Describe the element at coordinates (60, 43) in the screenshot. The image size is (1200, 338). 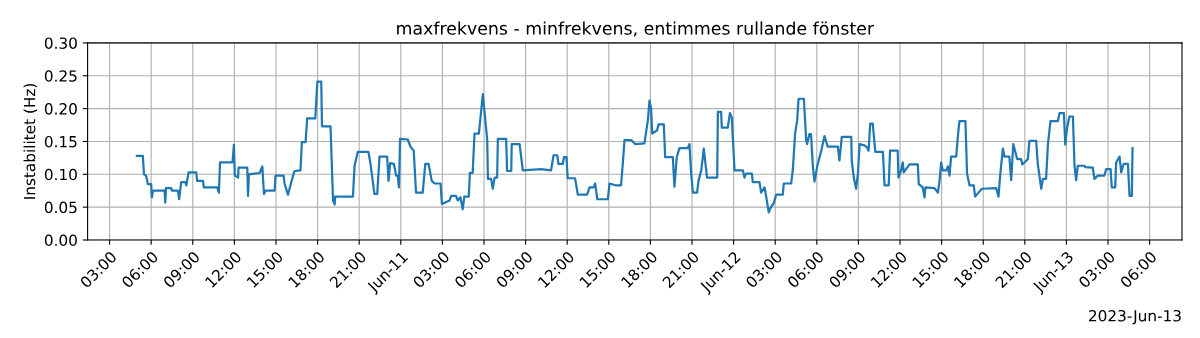
I see `y-tick-label: 0.30` at that location.